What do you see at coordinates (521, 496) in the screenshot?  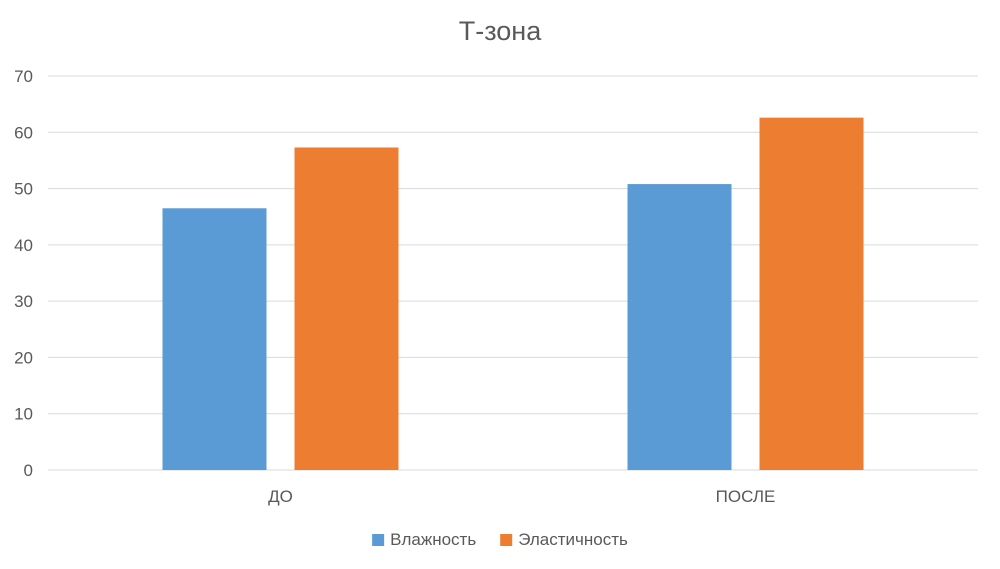 I see `x-axis: ДО ПОСЛЕ` at bounding box center [521, 496].